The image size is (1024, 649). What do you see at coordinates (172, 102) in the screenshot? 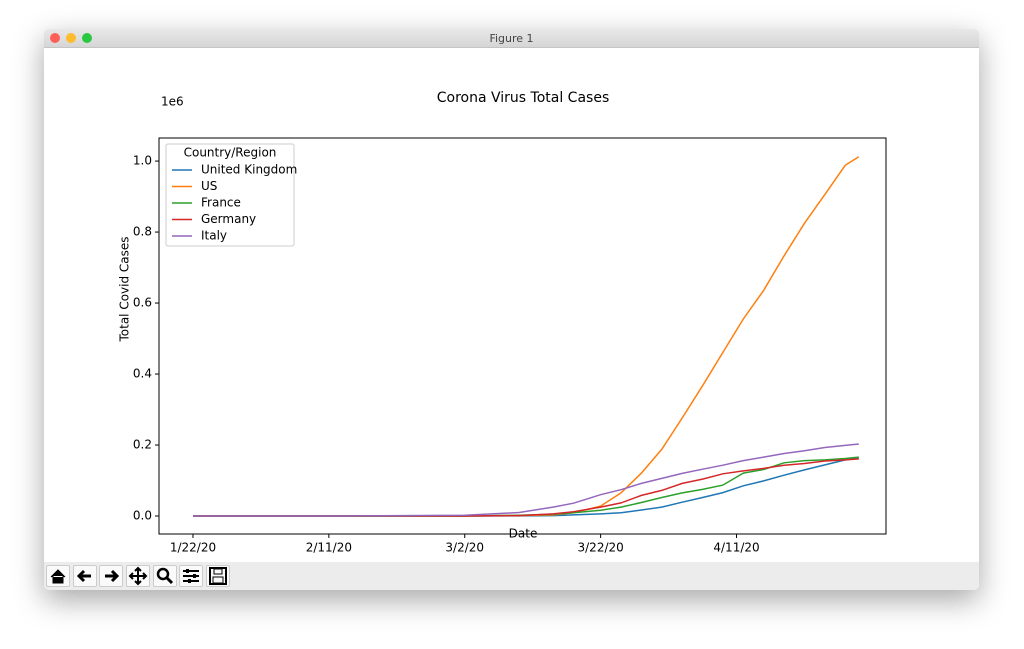
I see `y-offset-label: 1e6` at bounding box center [172, 102].